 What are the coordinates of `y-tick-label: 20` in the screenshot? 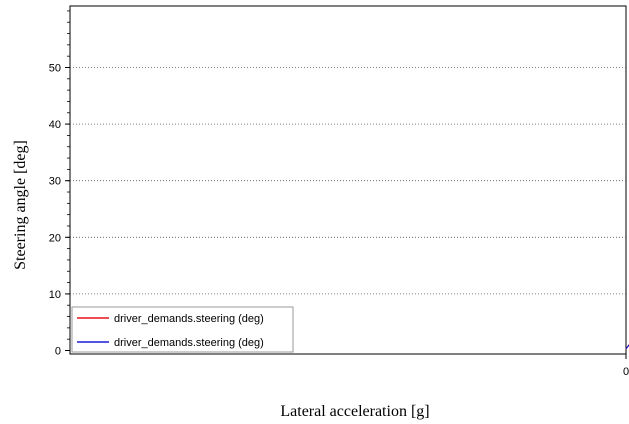 It's located at (55, 238).